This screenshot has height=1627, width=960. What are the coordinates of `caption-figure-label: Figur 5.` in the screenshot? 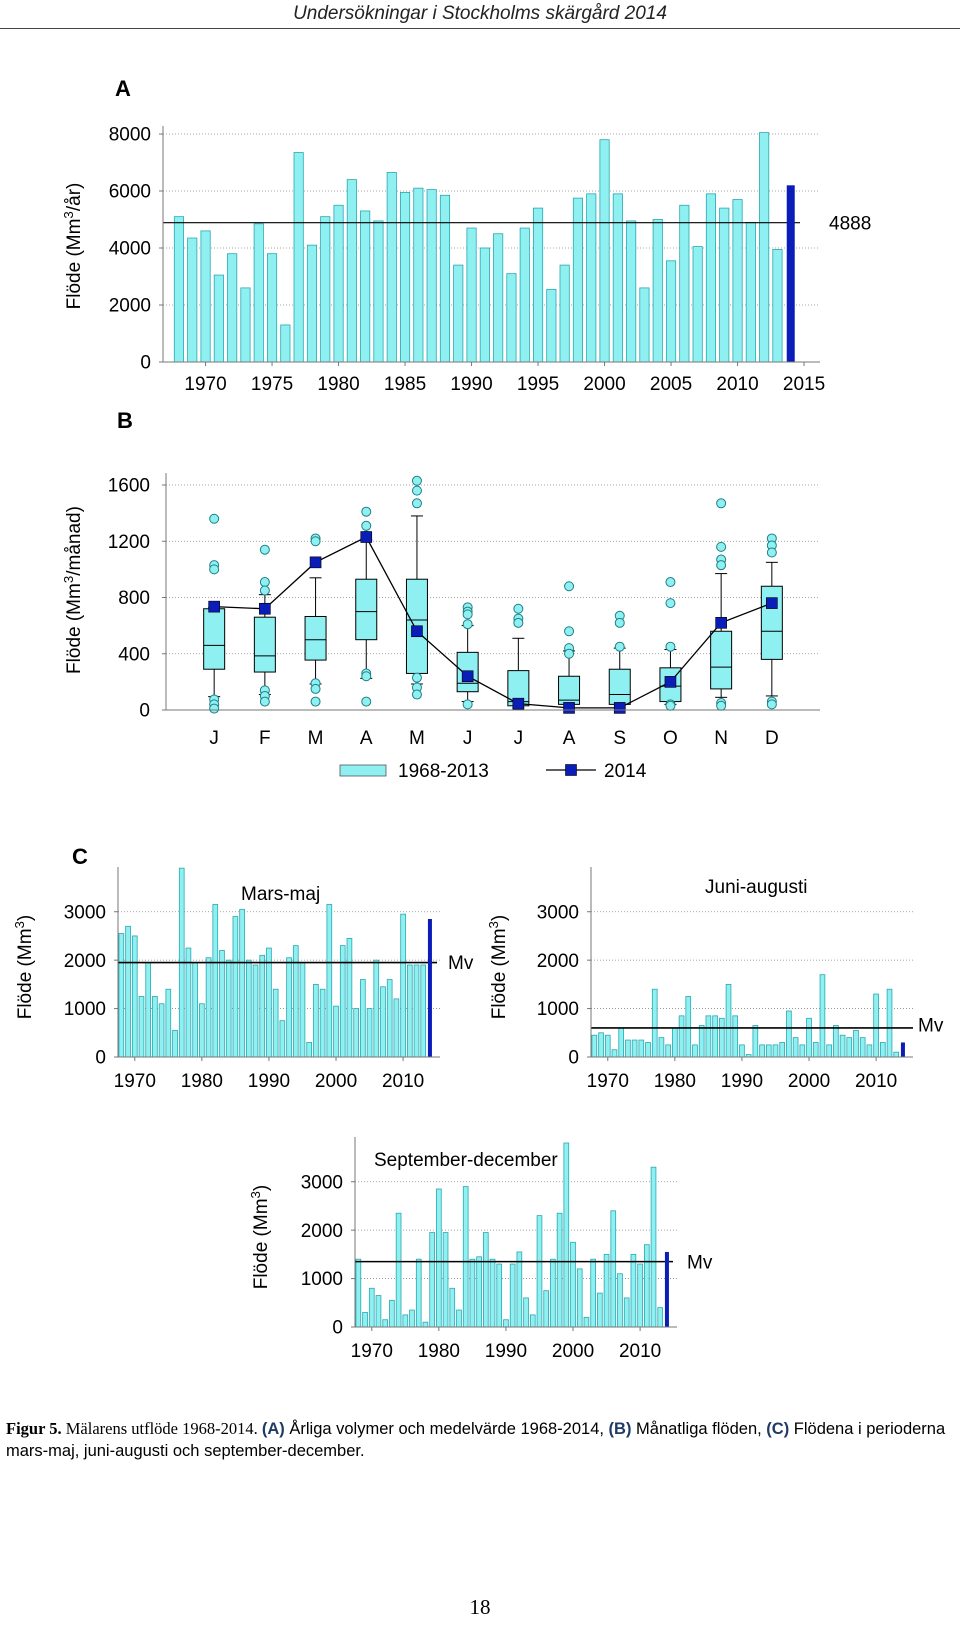 It's located at (34, 1428).